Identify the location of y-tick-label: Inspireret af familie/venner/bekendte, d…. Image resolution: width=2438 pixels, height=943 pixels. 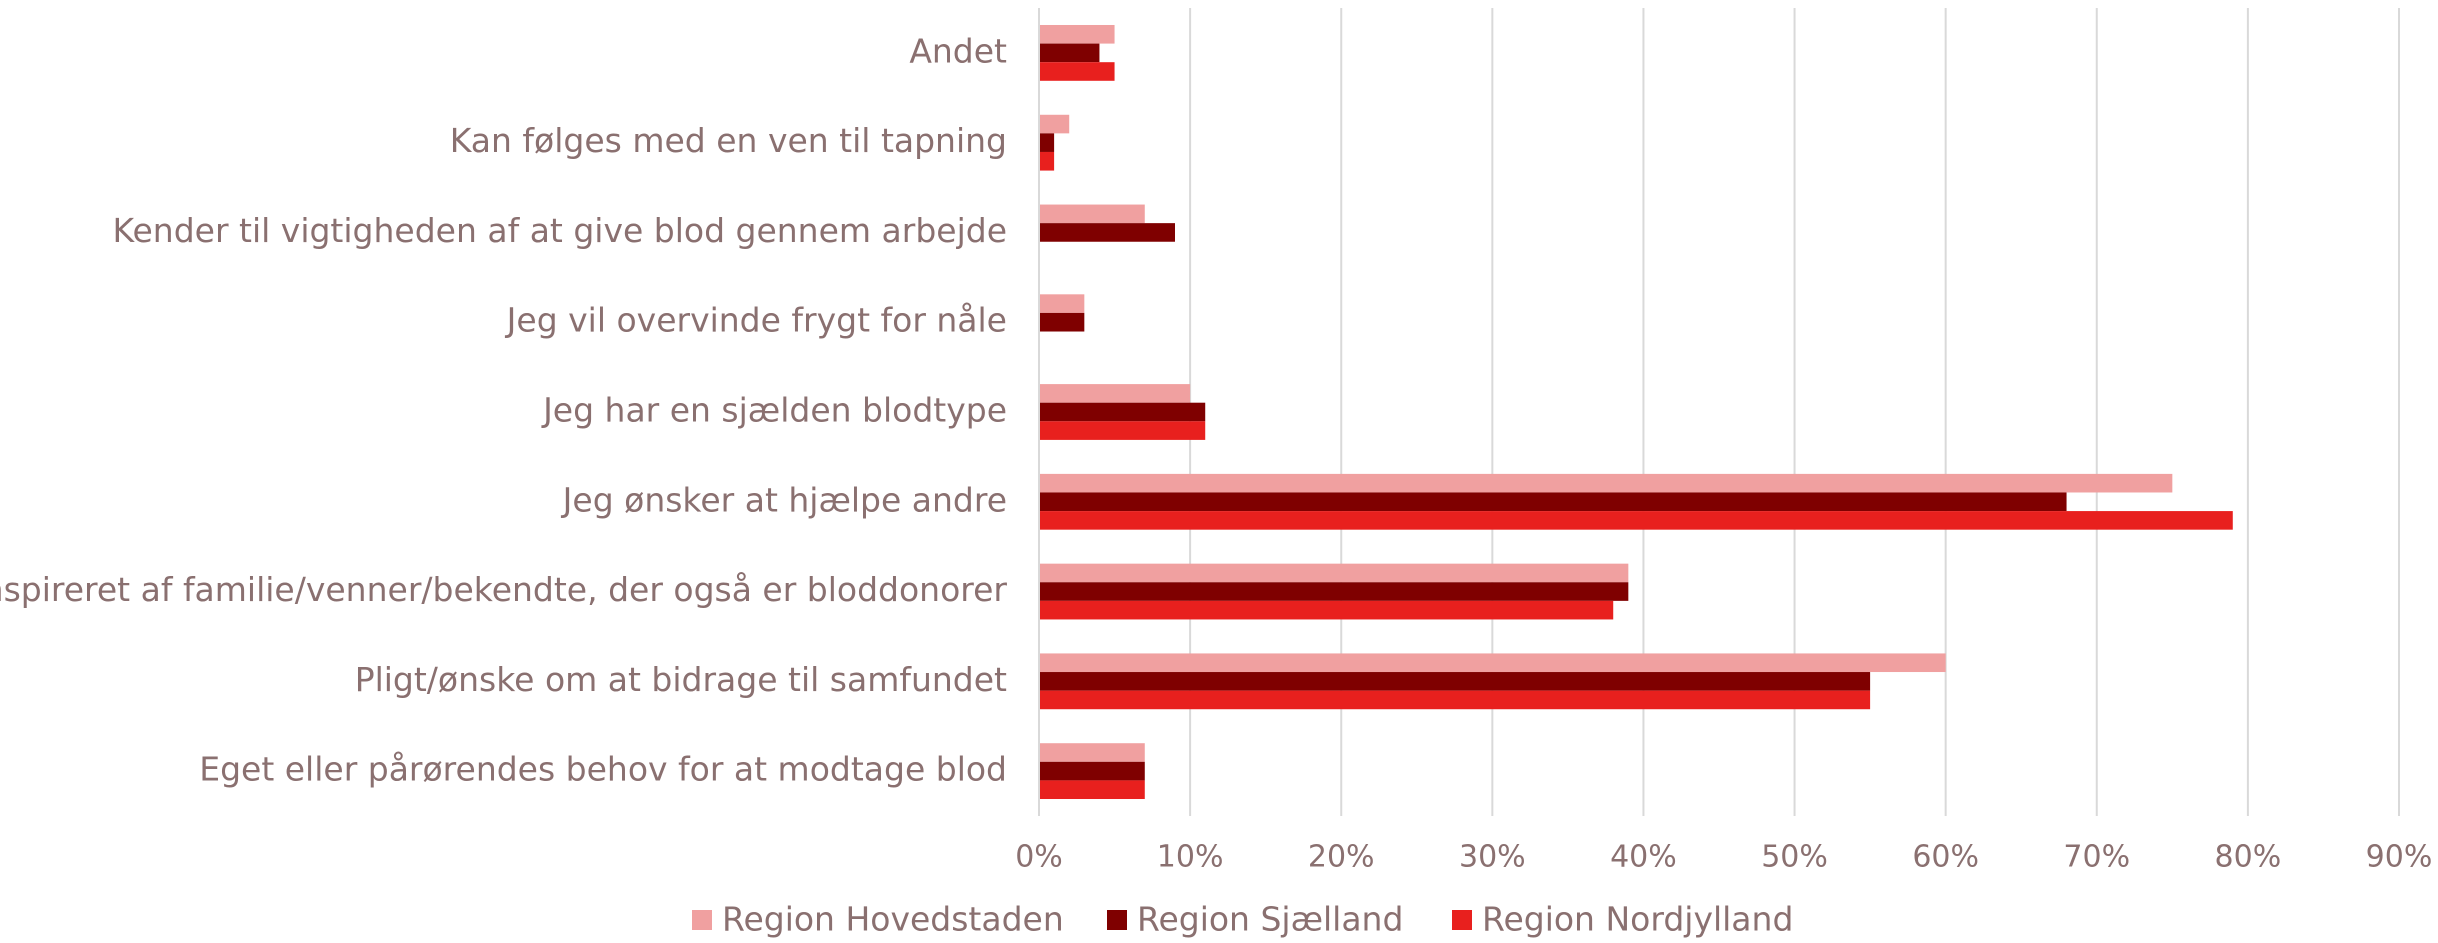
(503, 589).